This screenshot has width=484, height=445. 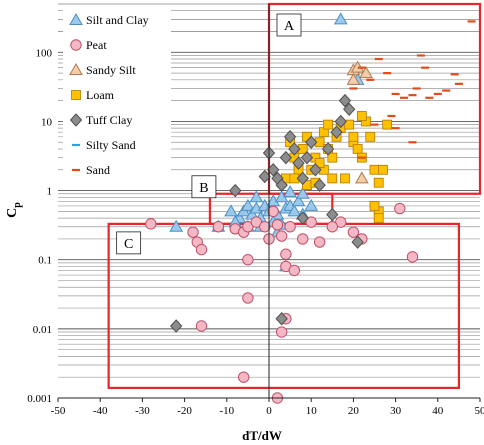 What do you see at coordinates (184, 411) in the screenshot?
I see `x-tick-label: -20` at bounding box center [184, 411].